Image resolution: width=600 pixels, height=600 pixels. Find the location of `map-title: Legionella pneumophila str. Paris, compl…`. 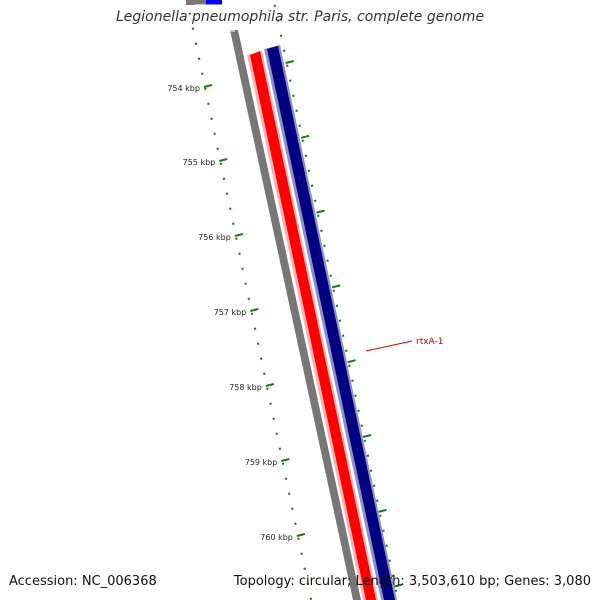

map-title: Legionella pneumophila str. Paris, compl… is located at coordinates (300, 17).